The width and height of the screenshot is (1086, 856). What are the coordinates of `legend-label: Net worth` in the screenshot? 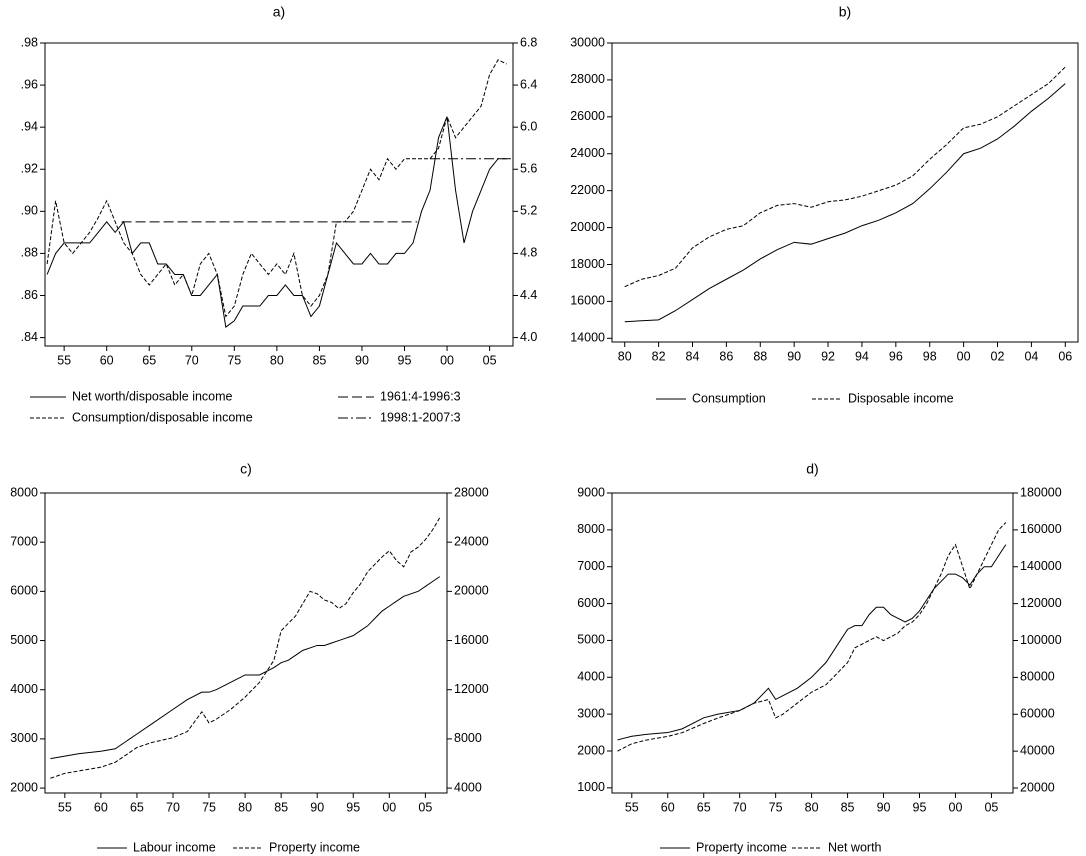 It's located at (855, 847).